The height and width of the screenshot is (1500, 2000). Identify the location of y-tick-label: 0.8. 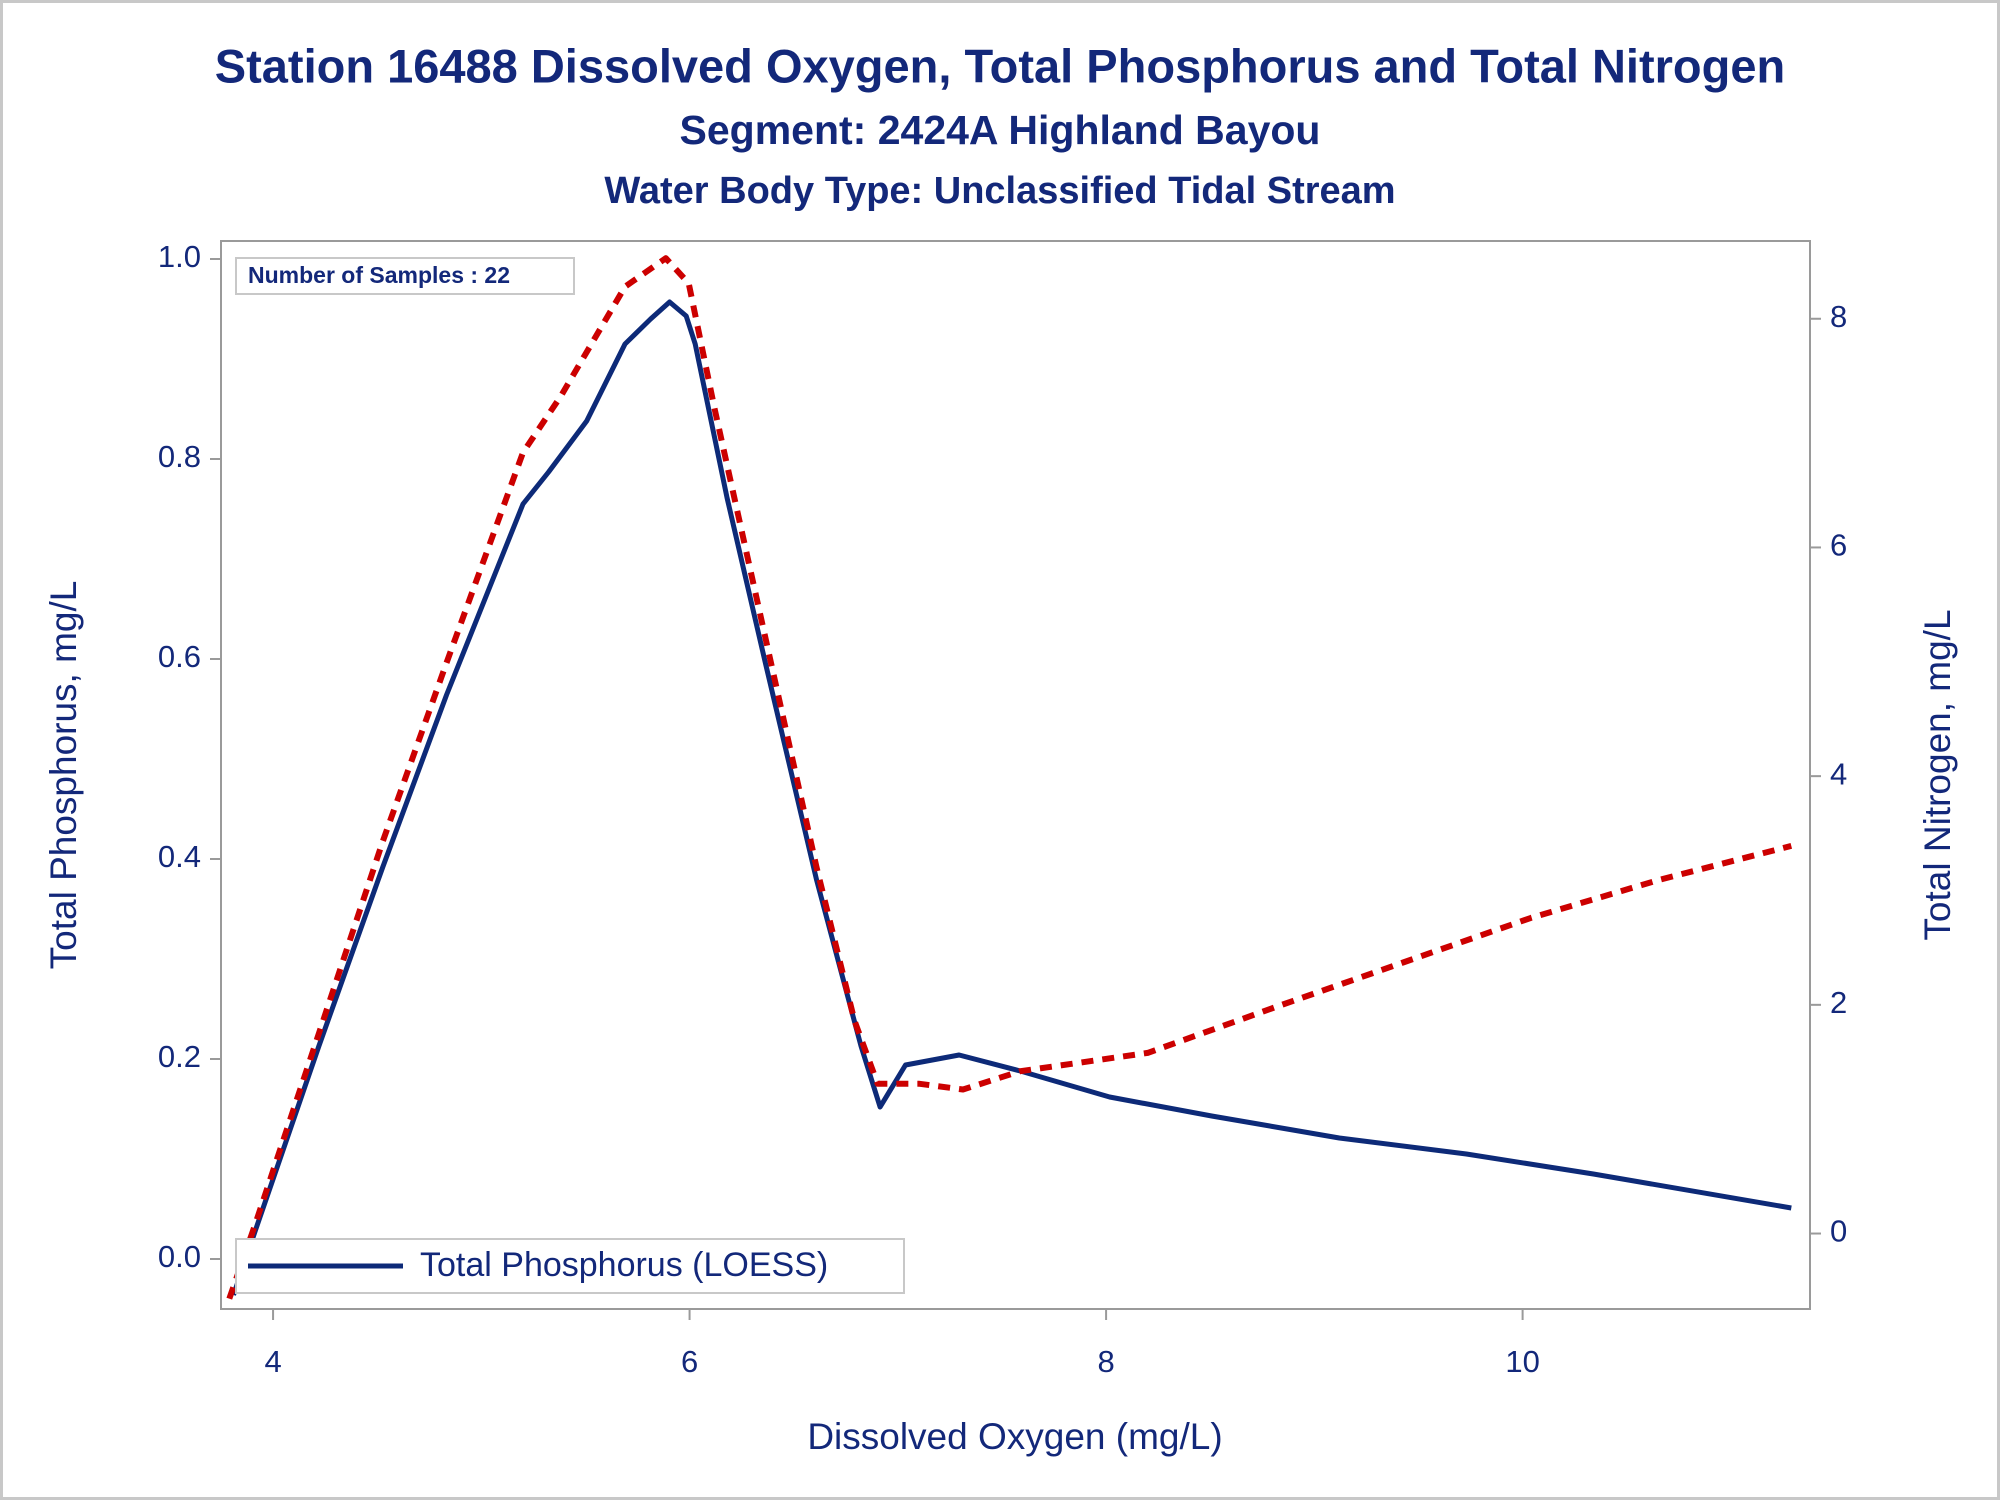
(179, 456).